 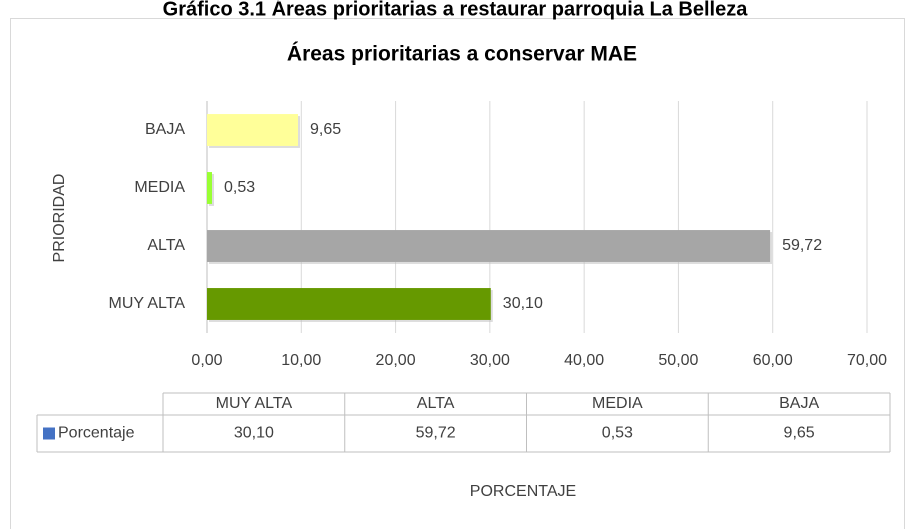 I want to click on table-header: MEDIA, so click(x=617, y=403).